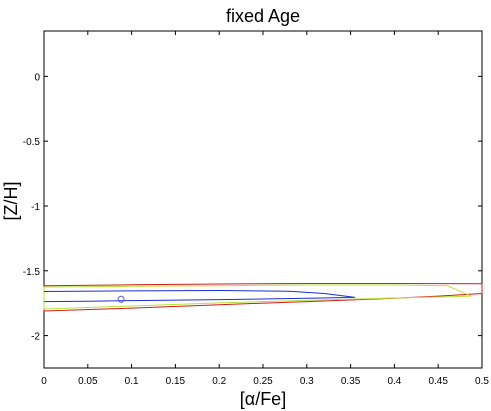 The image size is (491, 411). I want to click on y-tick-label: -0.5, so click(32, 142).